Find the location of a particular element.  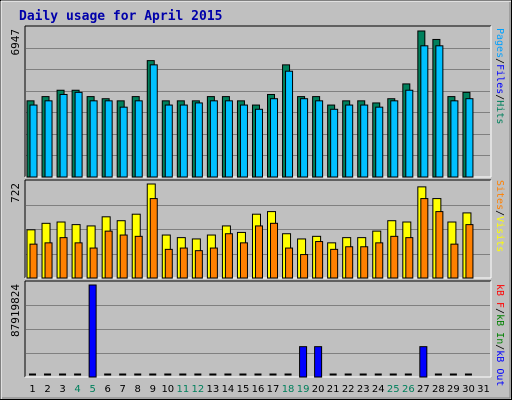

x-tick-label: 20 is located at coordinates (318, 389).